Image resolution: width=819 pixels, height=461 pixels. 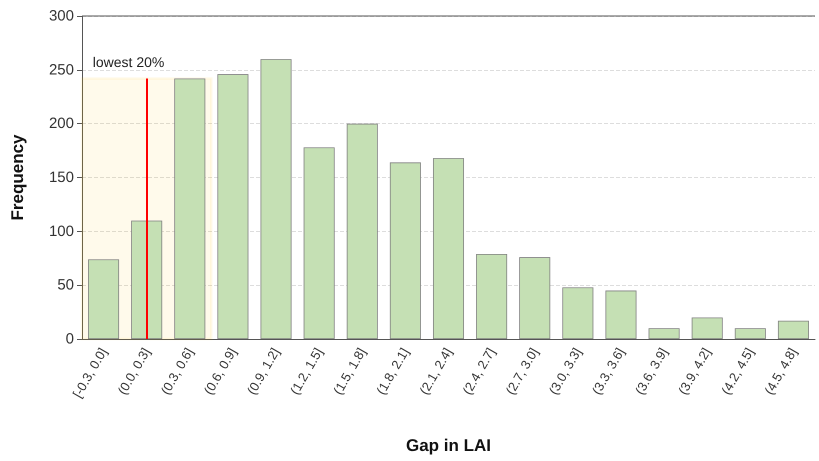 I want to click on x-tick-label: (4.2, 4.5], so click(x=737, y=371).